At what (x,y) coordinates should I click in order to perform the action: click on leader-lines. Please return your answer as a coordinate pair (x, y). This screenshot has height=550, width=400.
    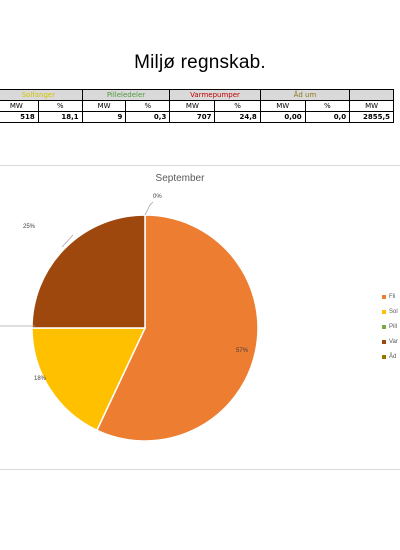
    Looking at the image, I should click on (77, 264).